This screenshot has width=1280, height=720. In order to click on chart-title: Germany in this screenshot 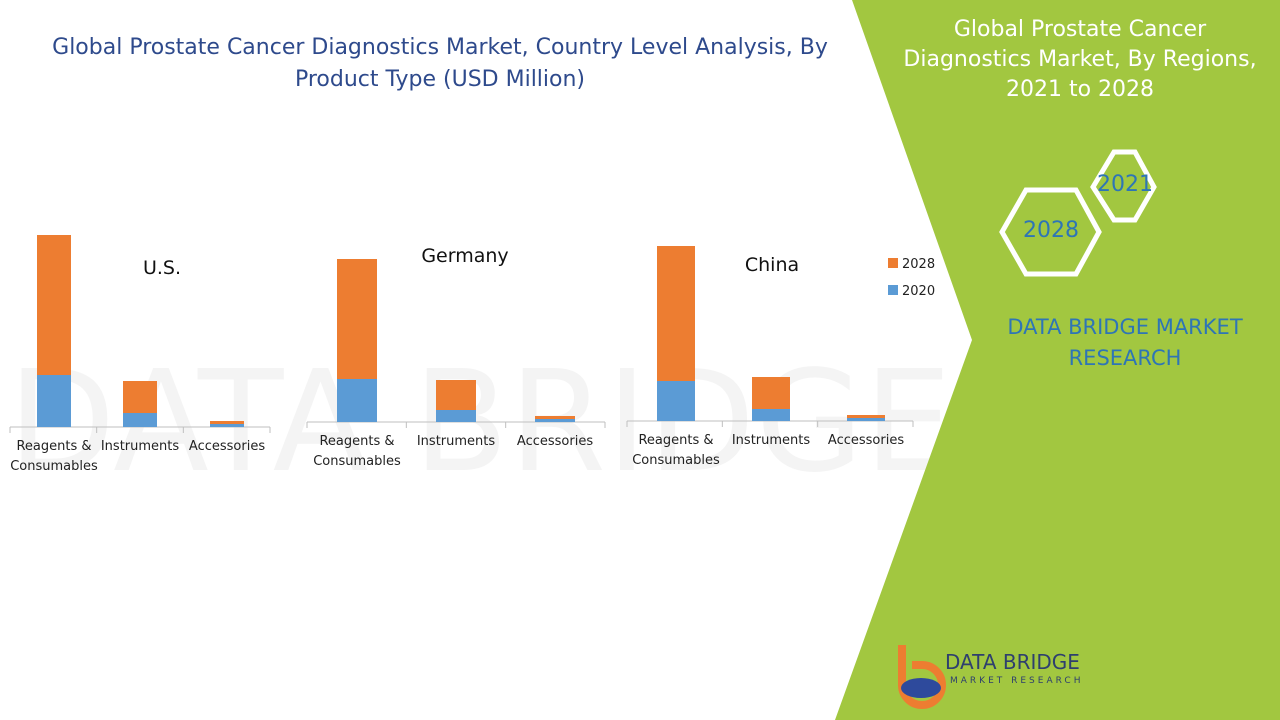, I will do `click(464, 256)`.